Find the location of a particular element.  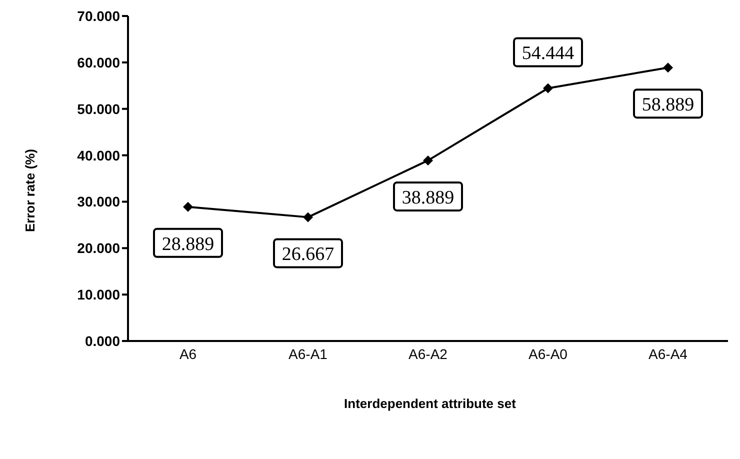

y-tick-label: 40.000 is located at coordinates (98, 155).